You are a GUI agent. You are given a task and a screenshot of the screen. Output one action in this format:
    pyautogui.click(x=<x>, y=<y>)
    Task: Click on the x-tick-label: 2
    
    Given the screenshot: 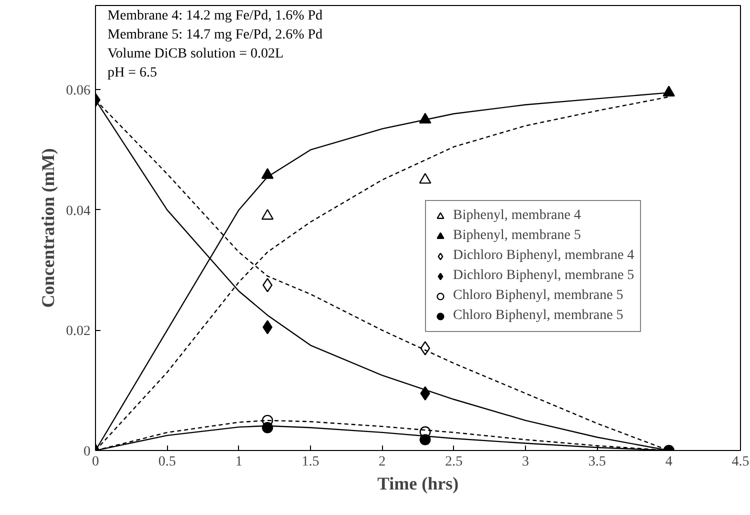 What is the action you would take?
    pyautogui.click(x=382, y=462)
    